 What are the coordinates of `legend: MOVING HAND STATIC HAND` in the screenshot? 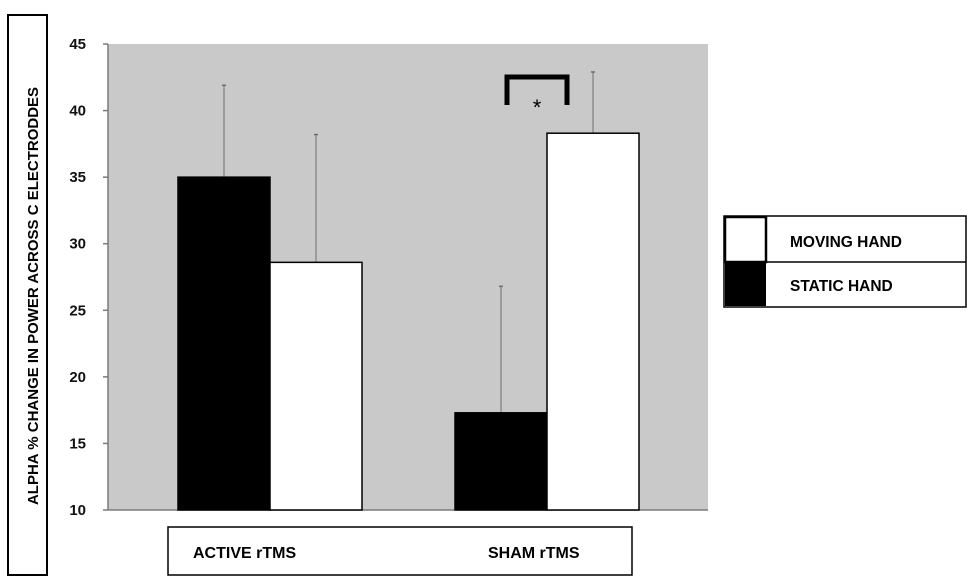 It's located at (845, 261).